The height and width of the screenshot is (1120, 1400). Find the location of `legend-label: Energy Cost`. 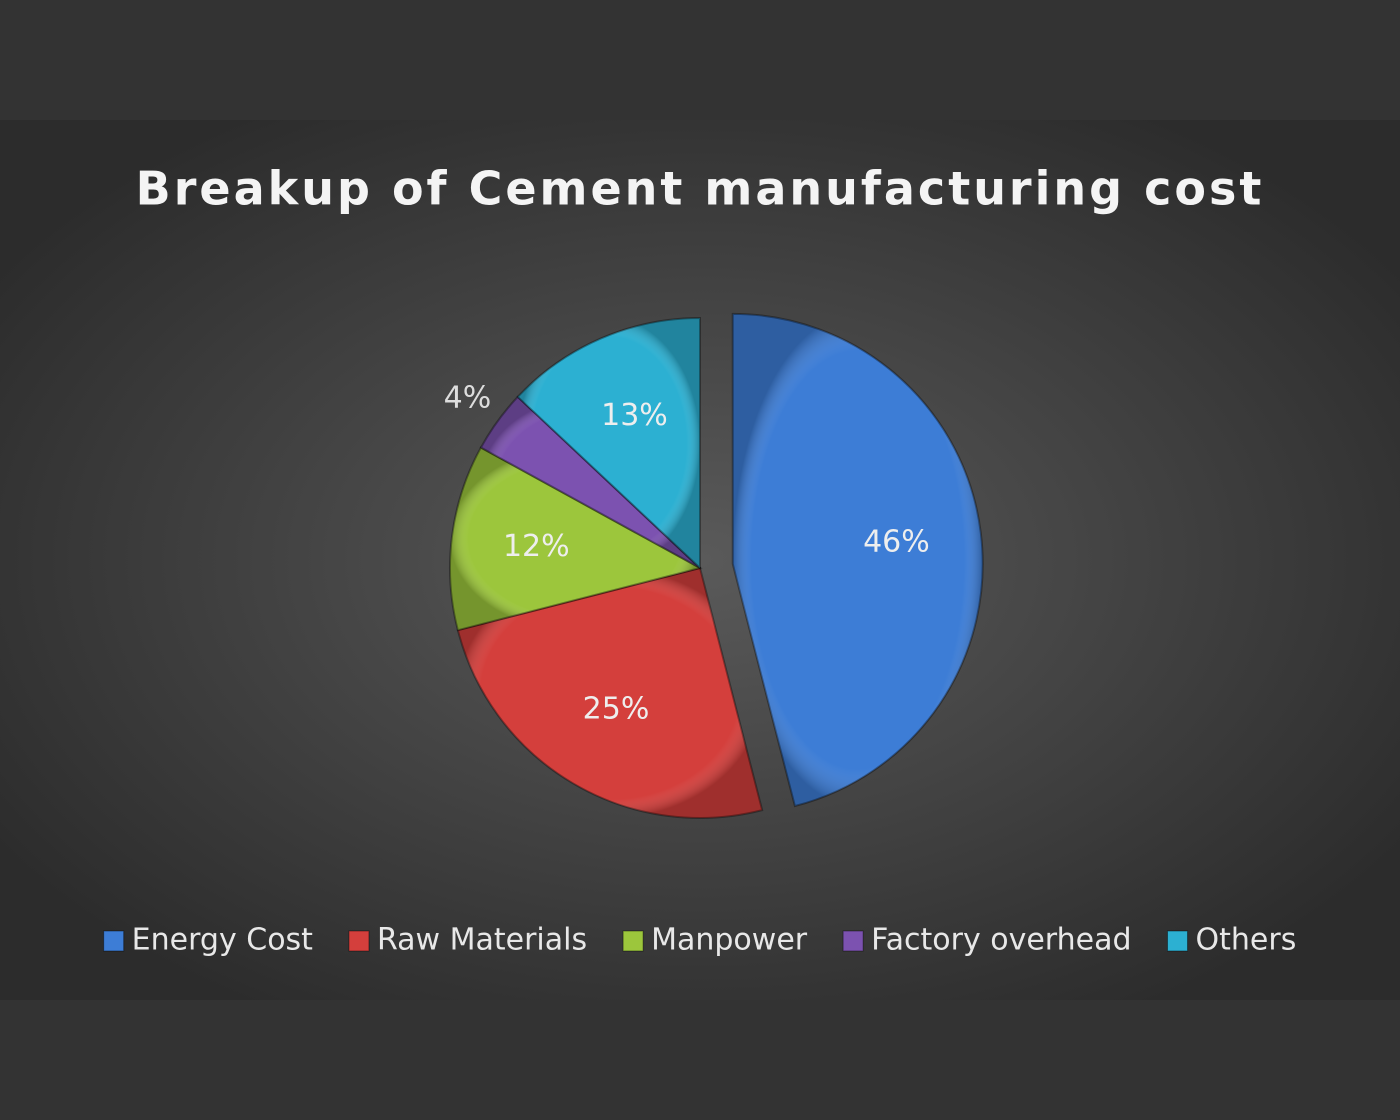

legend-label: Energy Cost is located at coordinates (222, 940).